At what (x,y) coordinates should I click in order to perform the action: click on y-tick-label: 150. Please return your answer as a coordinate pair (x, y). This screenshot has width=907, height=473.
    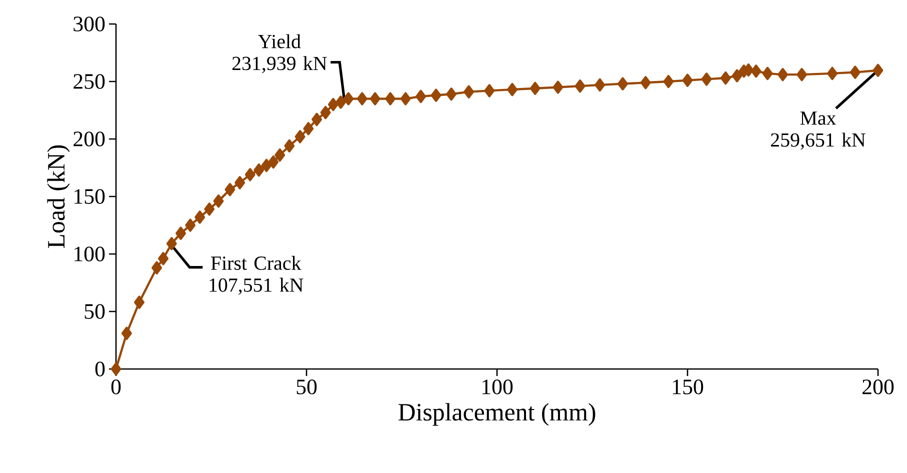
    Looking at the image, I should click on (89, 196).